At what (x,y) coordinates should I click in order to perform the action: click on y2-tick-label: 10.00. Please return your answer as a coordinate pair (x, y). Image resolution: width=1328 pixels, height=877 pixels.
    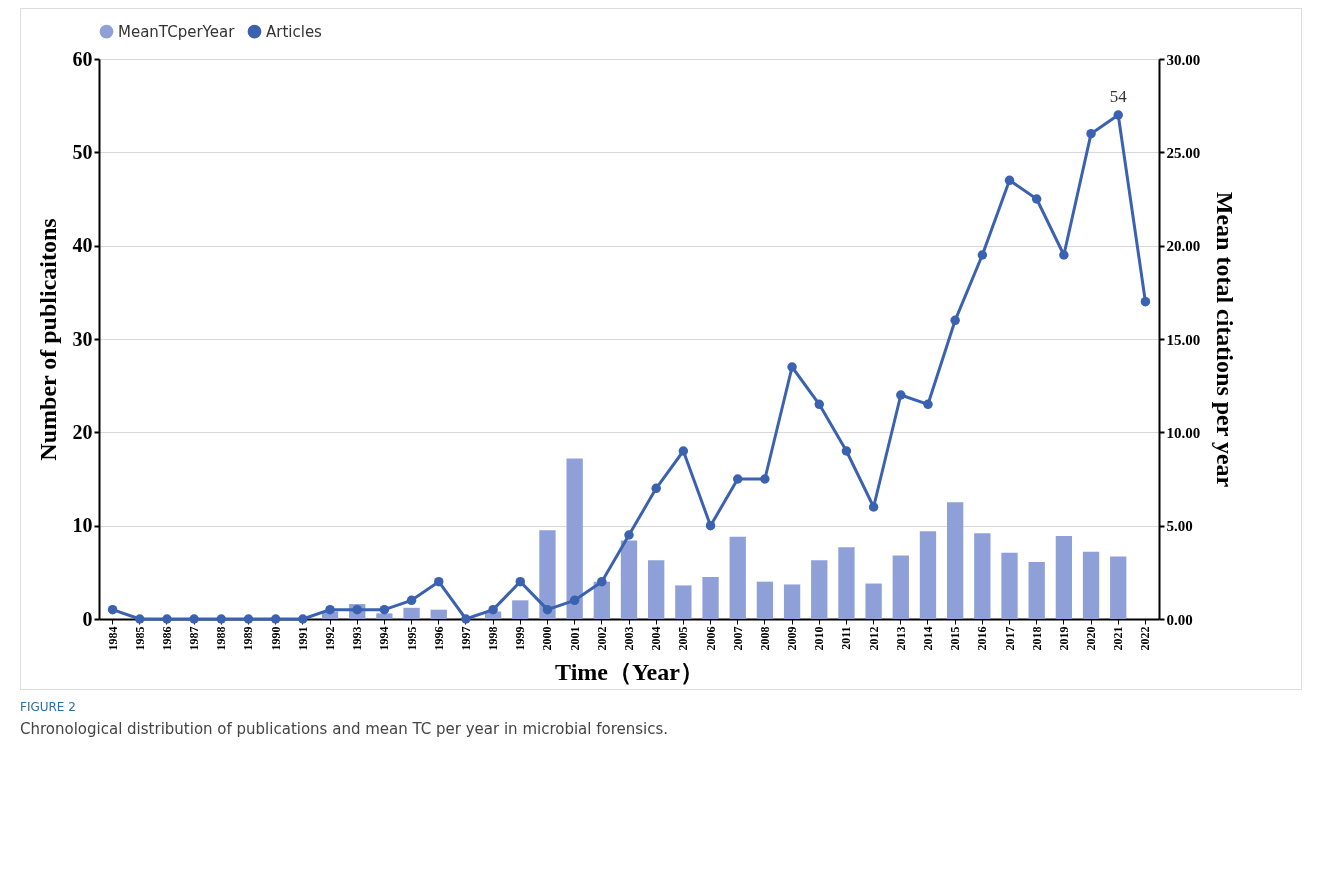
    Looking at the image, I should click on (1183, 432).